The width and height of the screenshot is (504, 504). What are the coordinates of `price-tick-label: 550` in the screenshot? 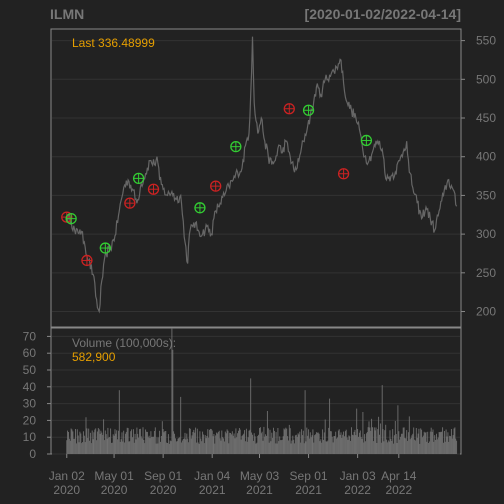 It's located at (486, 41).